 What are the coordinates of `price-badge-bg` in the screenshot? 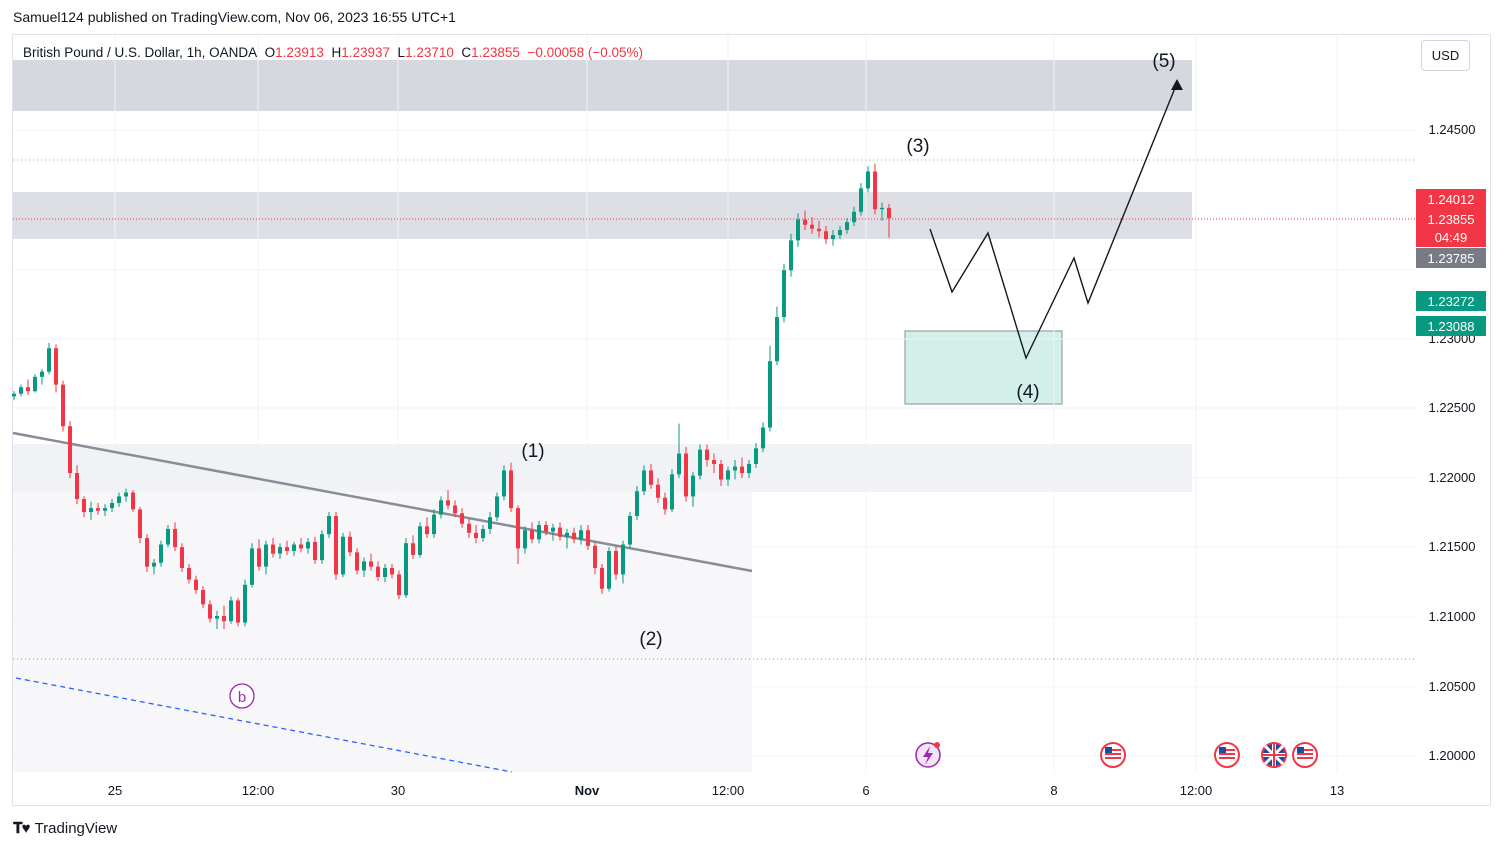 It's located at (1451, 258).